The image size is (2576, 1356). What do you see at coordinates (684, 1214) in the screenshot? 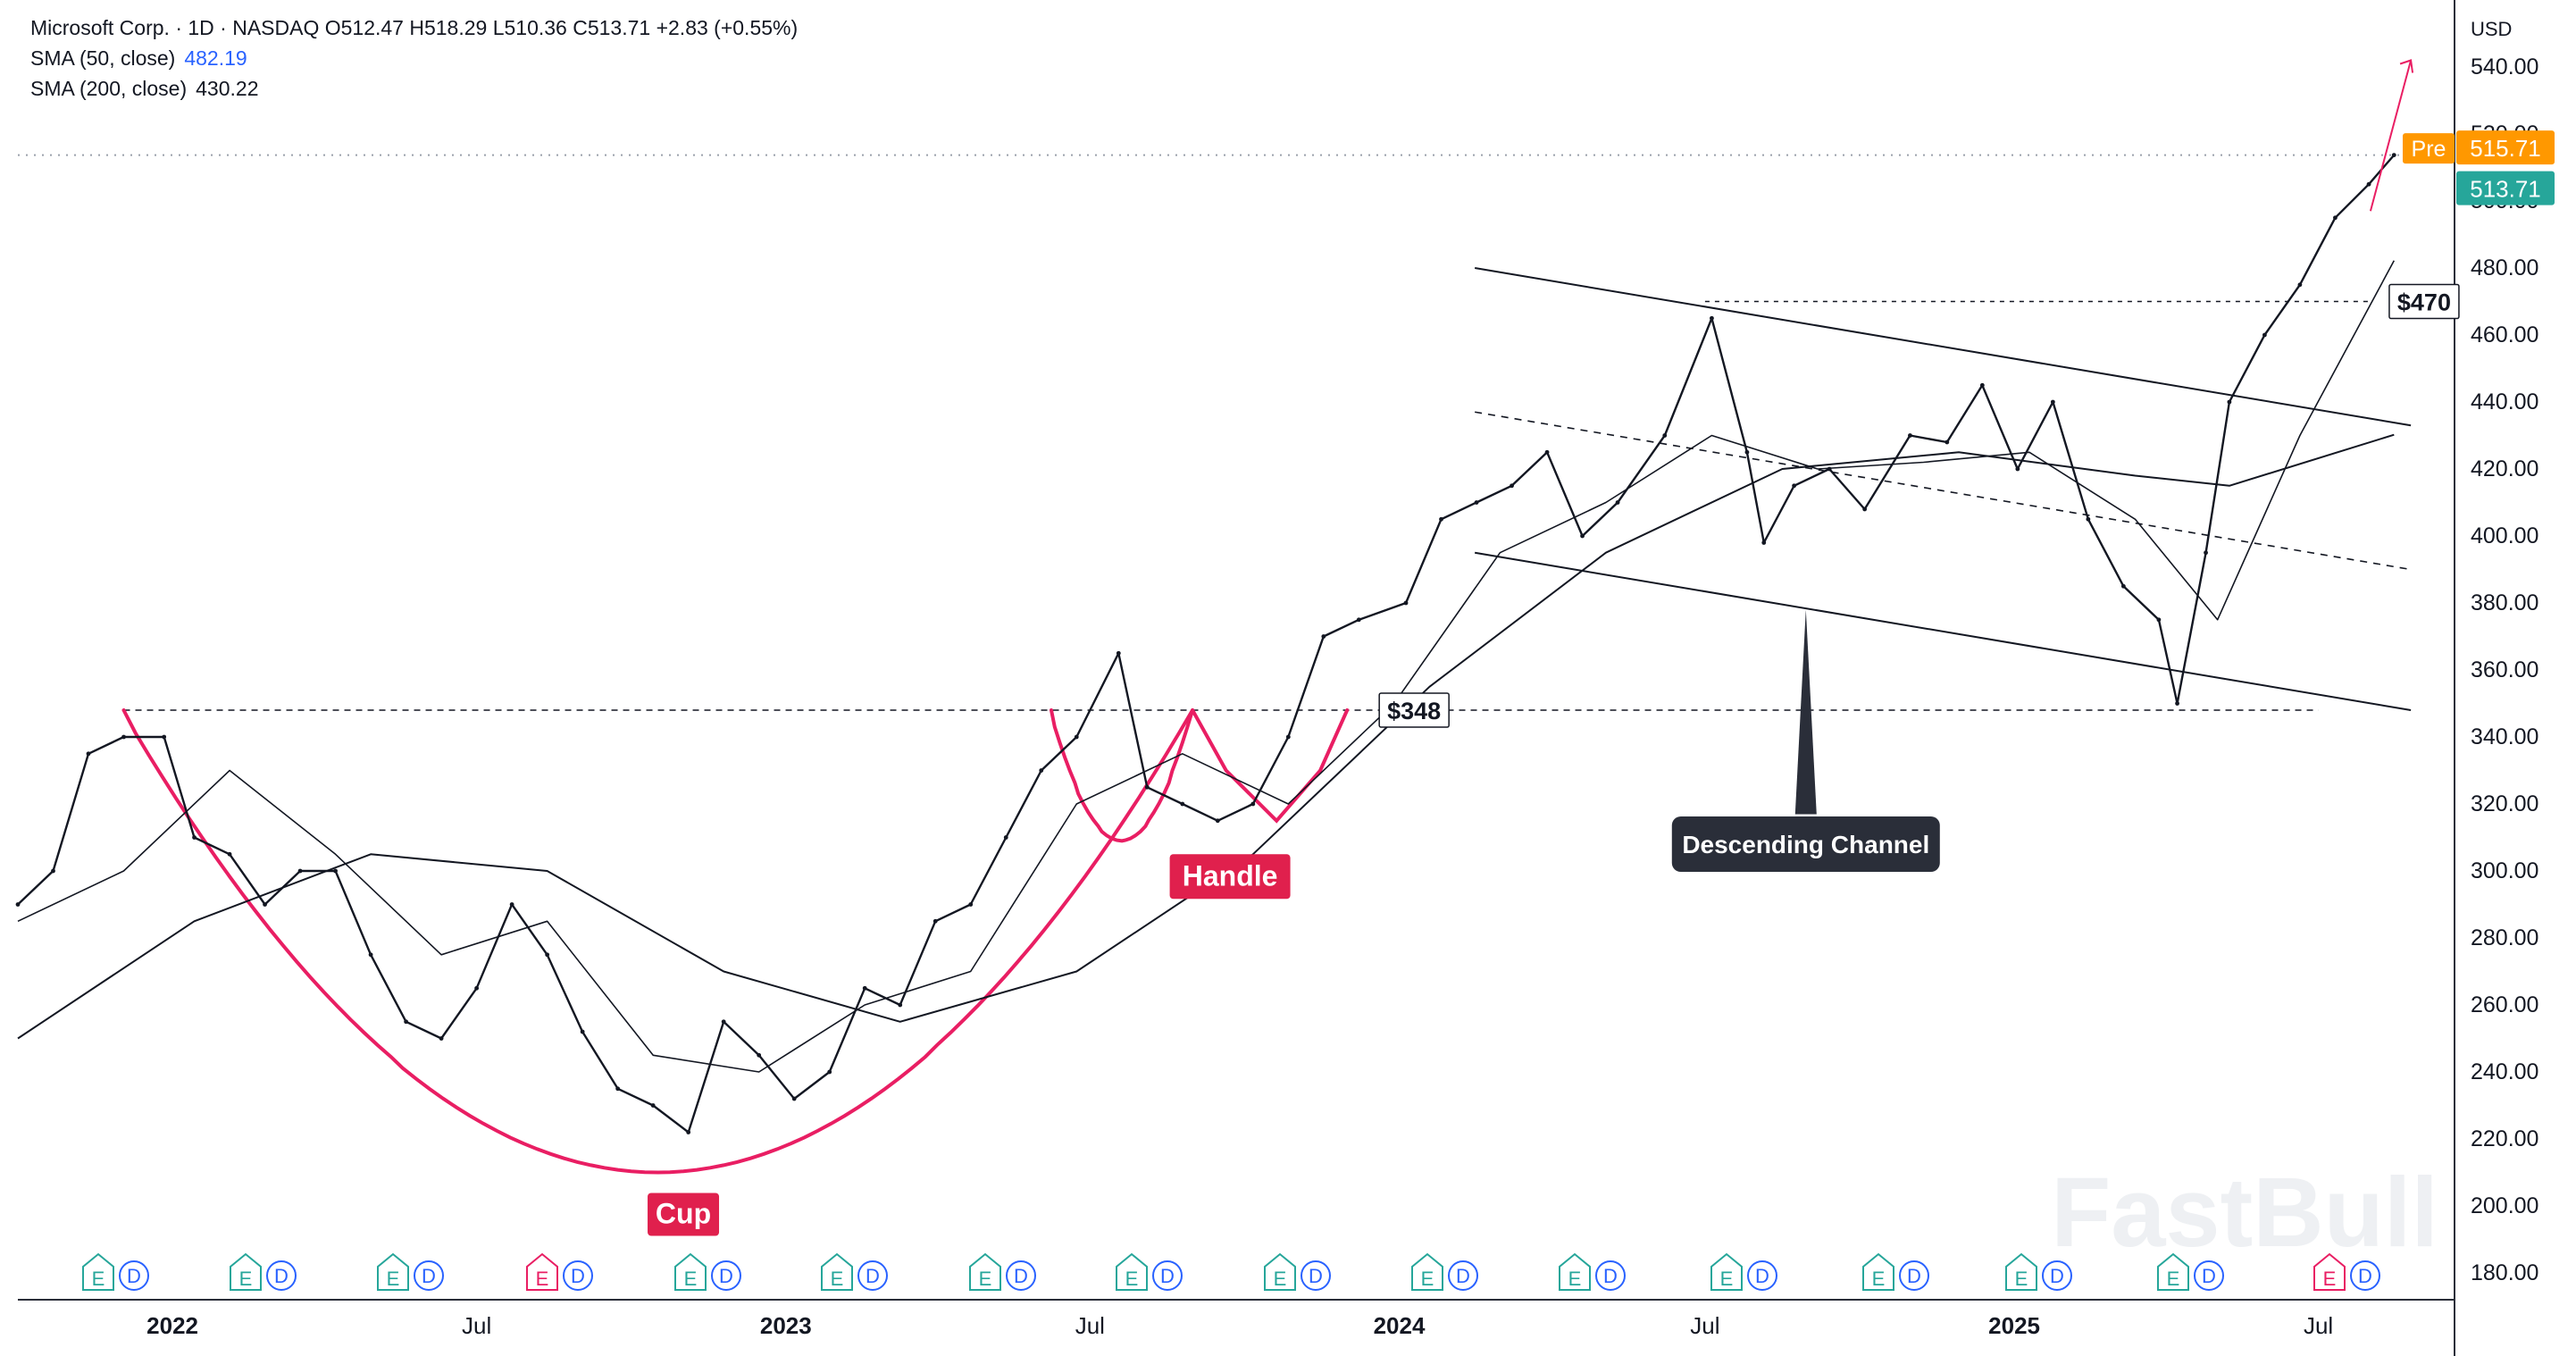
I see `cup-label-text: Cup` at bounding box center [684, 1214].